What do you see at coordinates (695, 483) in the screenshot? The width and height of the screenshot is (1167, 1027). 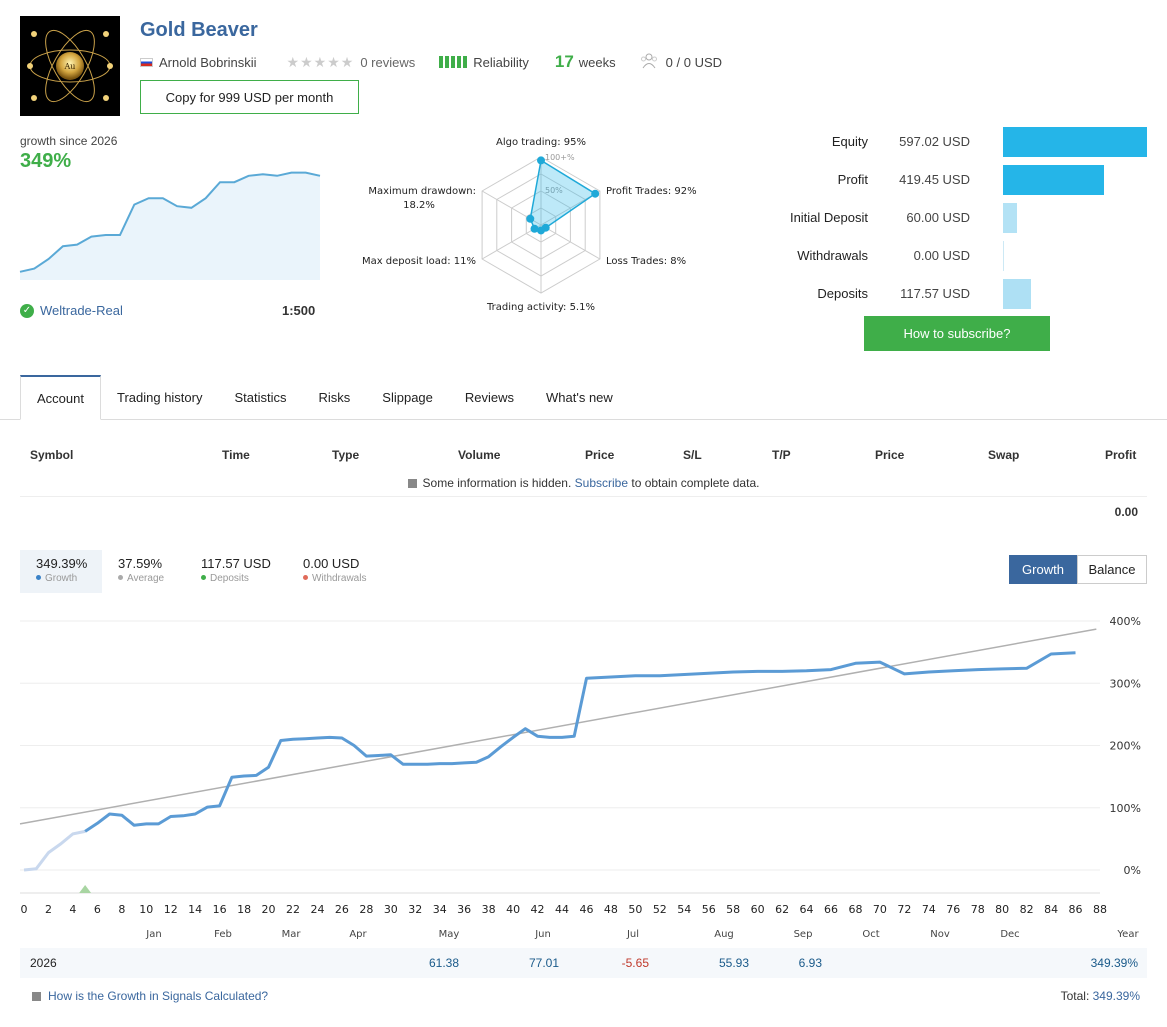 I see `note-text-after: to obtain complete data.` at bounding box center [695, 483].